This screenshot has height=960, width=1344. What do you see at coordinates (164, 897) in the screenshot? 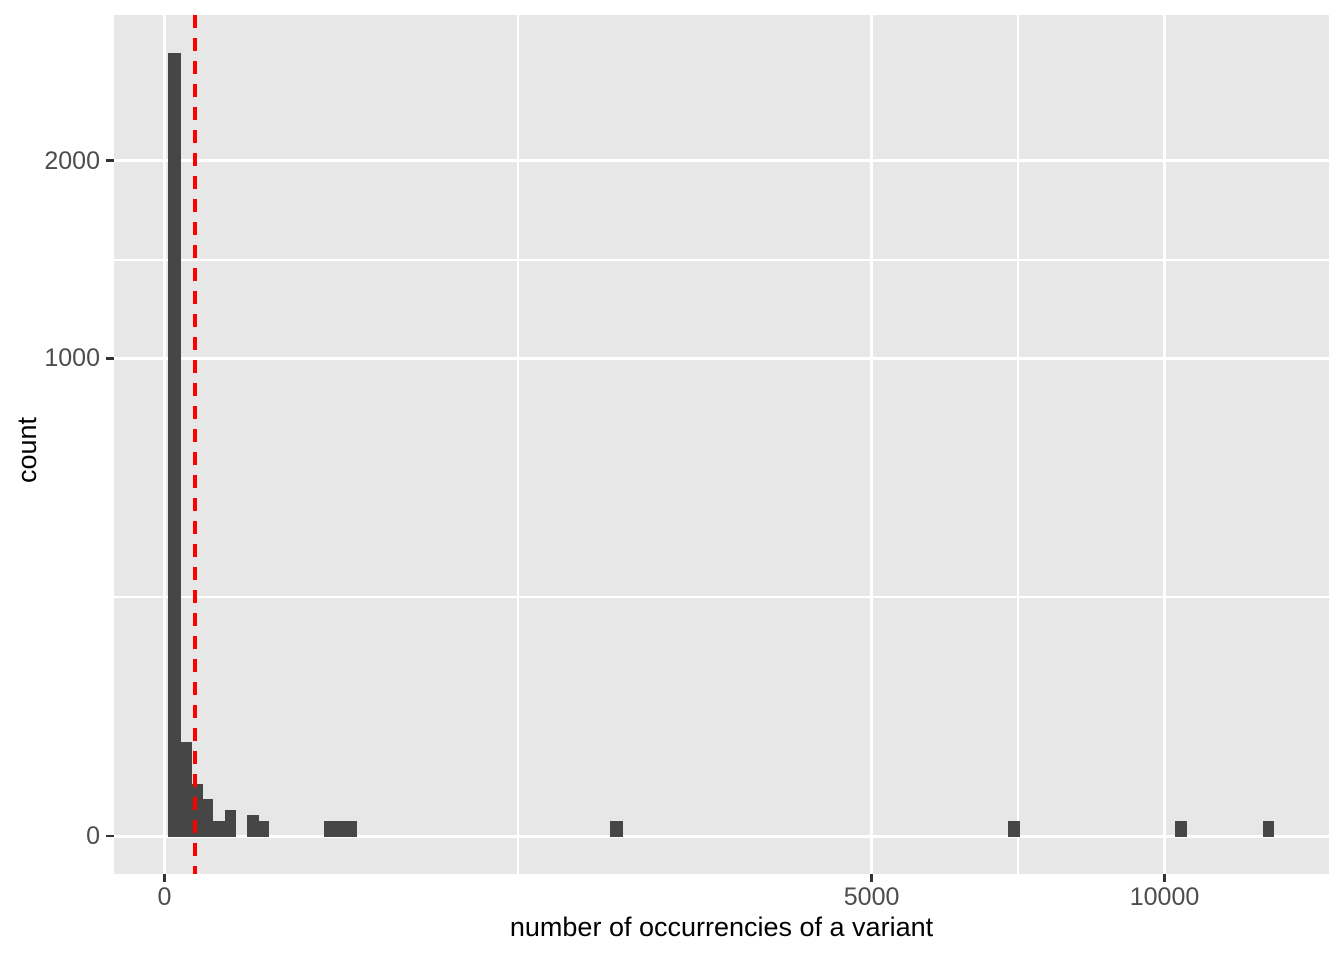
I see `x-axis-tick-label: 0` at bounding box center [164, 897].